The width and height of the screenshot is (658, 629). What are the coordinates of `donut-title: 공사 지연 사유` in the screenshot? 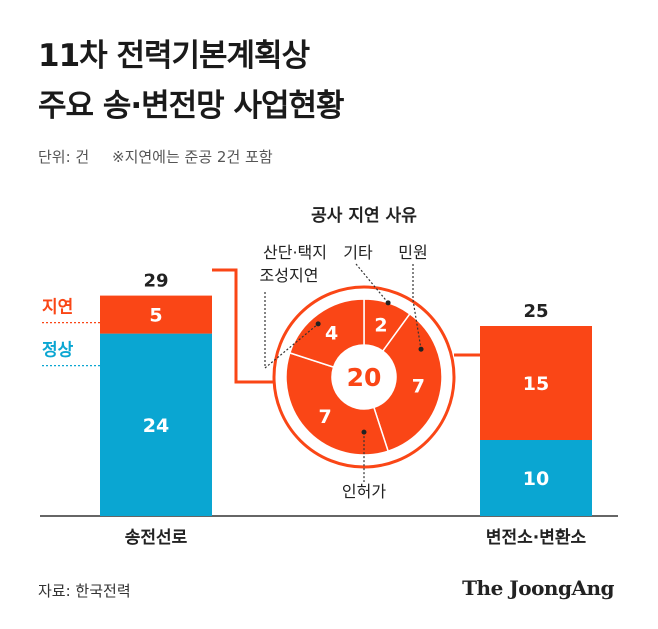 It's located at (364, 216).